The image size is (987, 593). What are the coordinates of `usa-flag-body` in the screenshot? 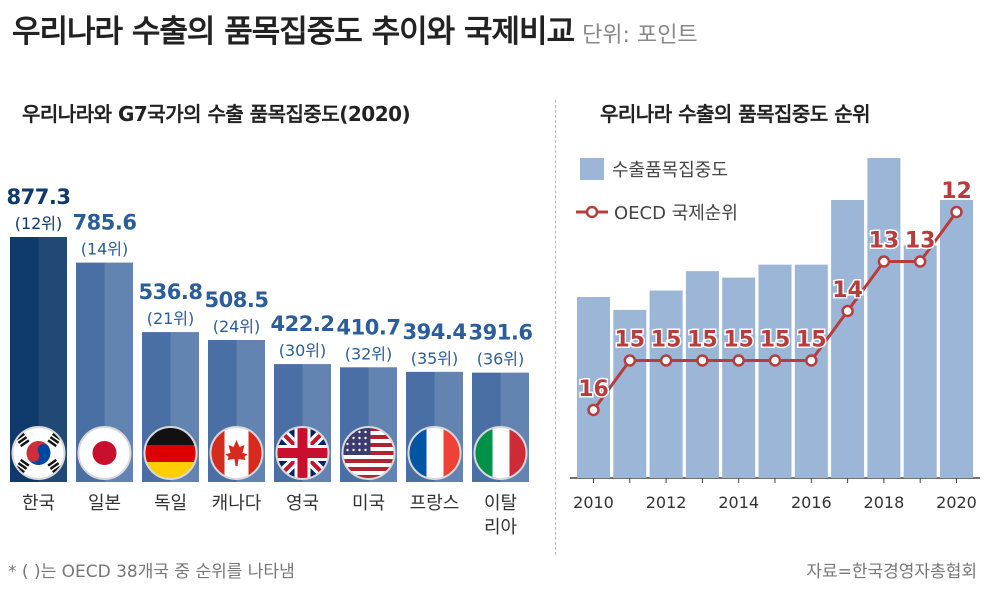 It's located at (368, 453).